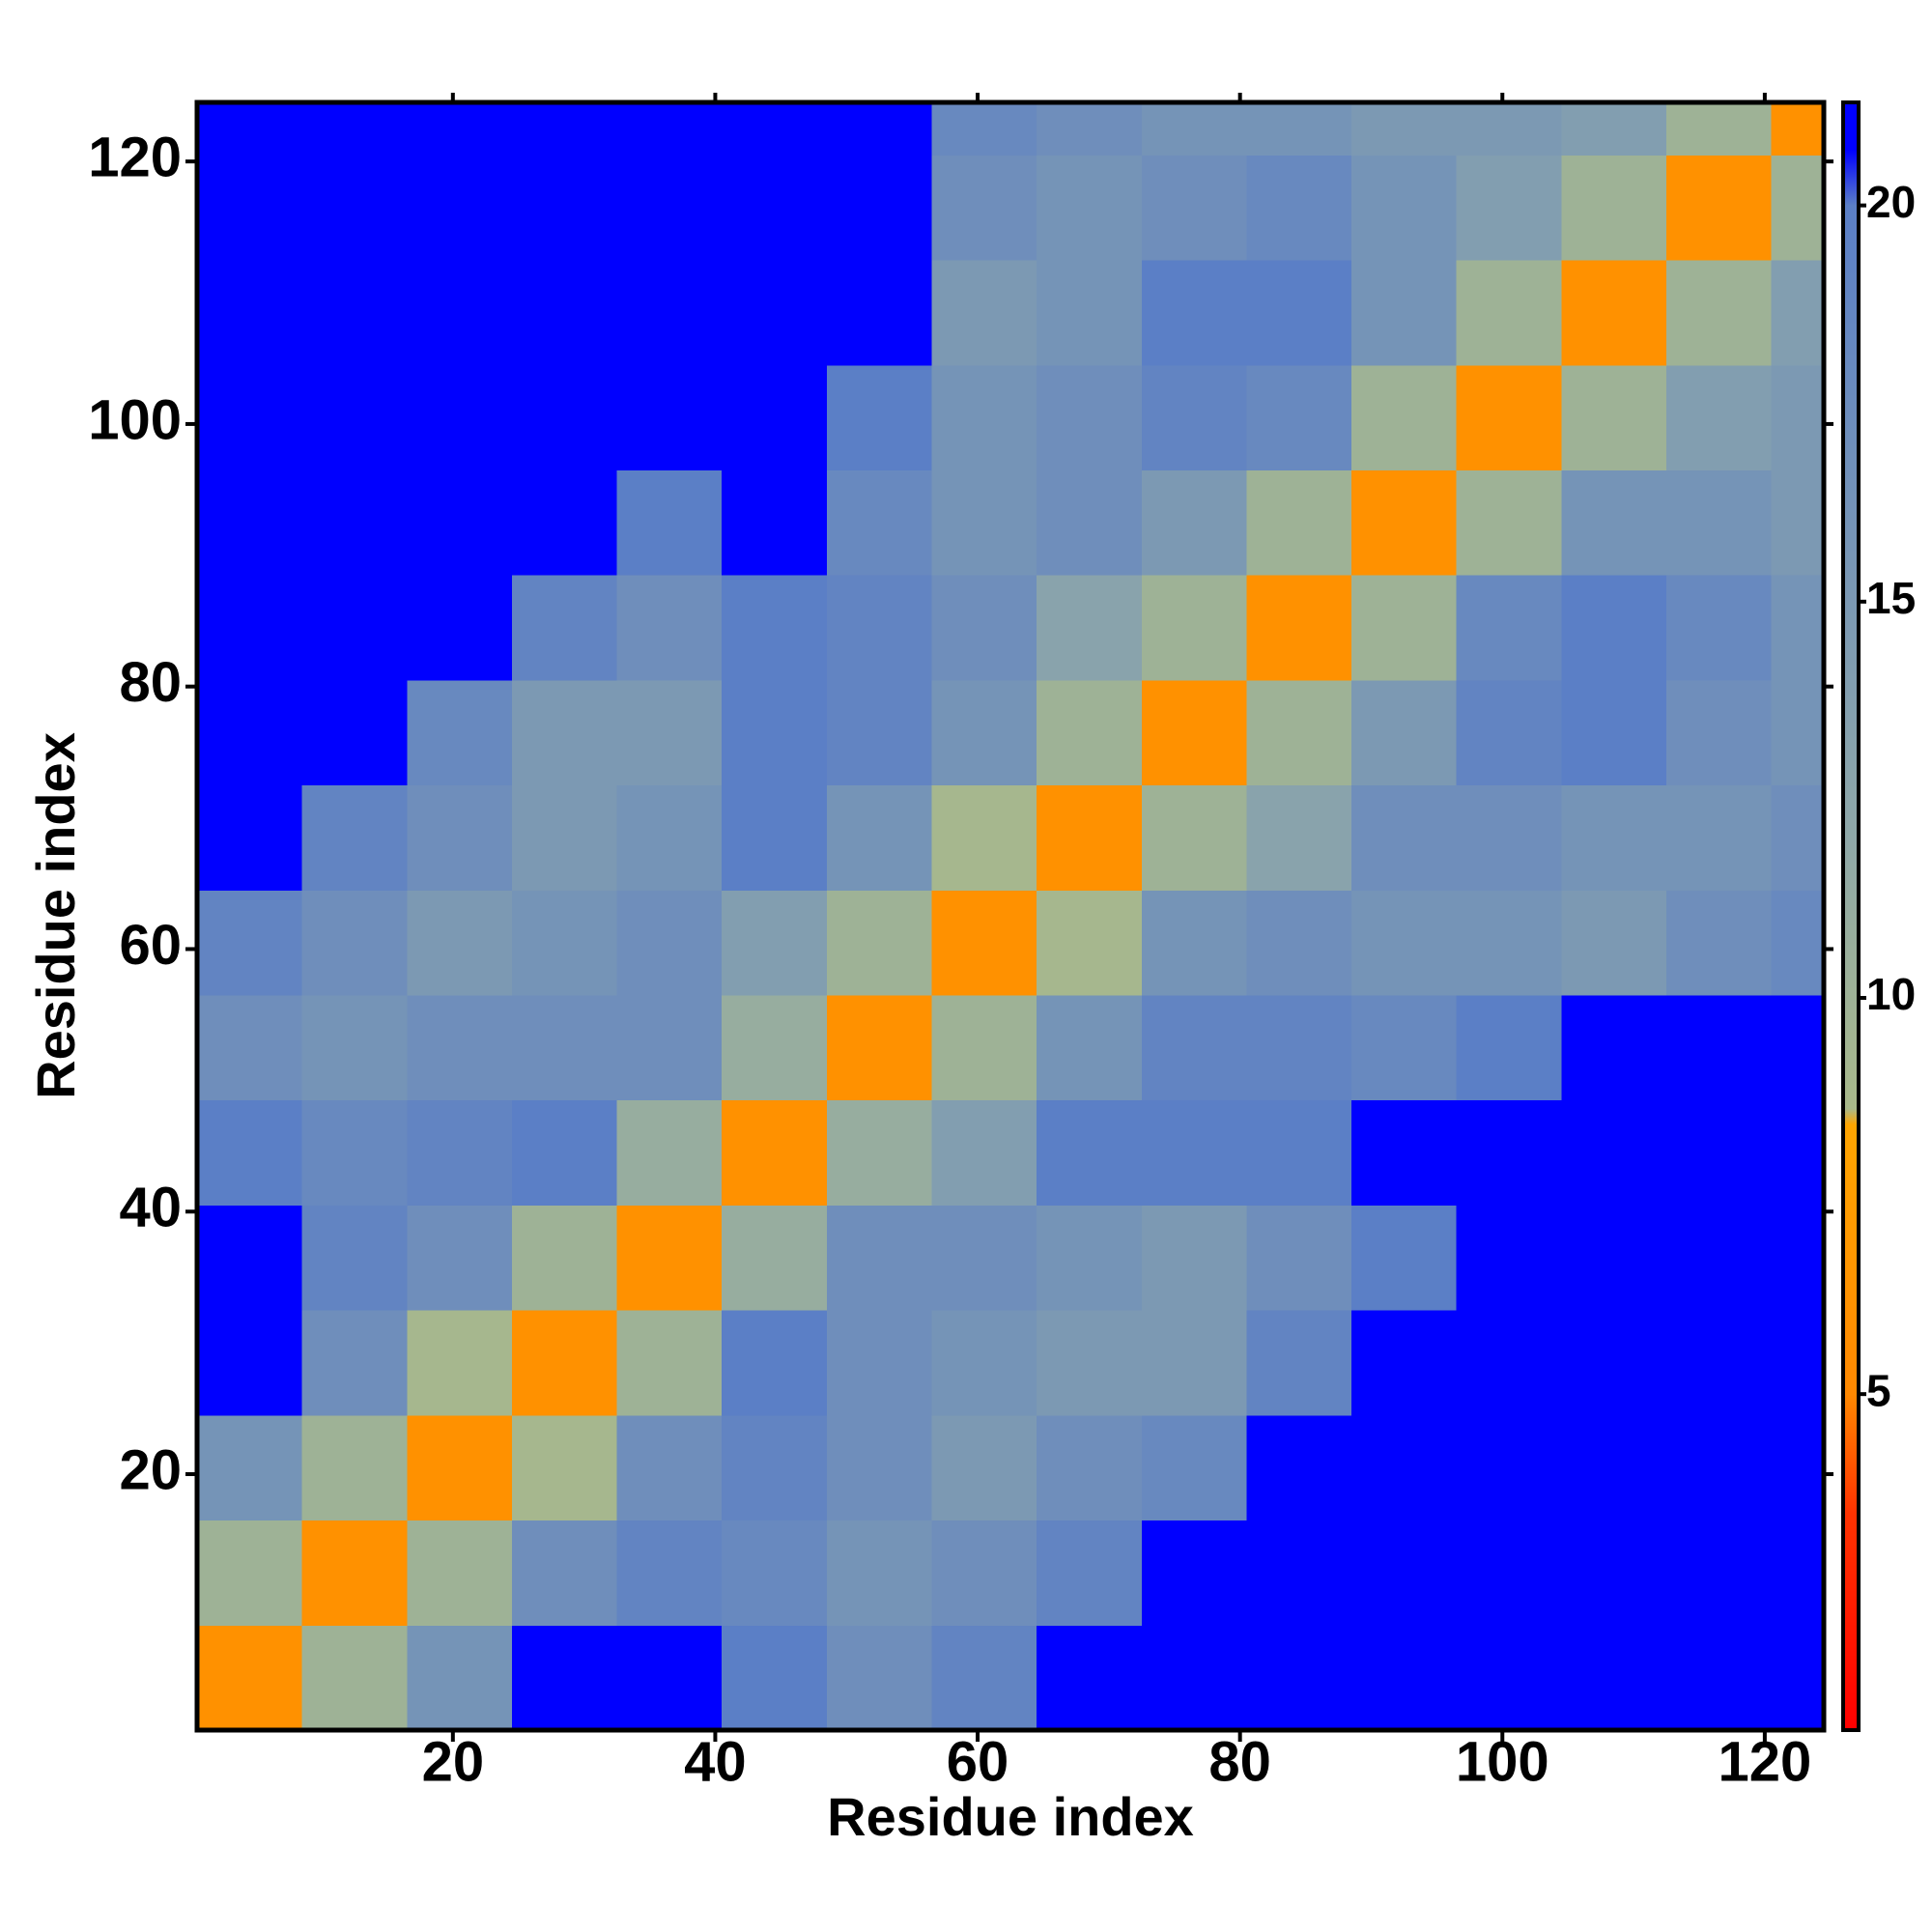  Describe the element at coordinates (1891, 994) in the screenshot. I see `colorbar-tick-label: 10` at that location.